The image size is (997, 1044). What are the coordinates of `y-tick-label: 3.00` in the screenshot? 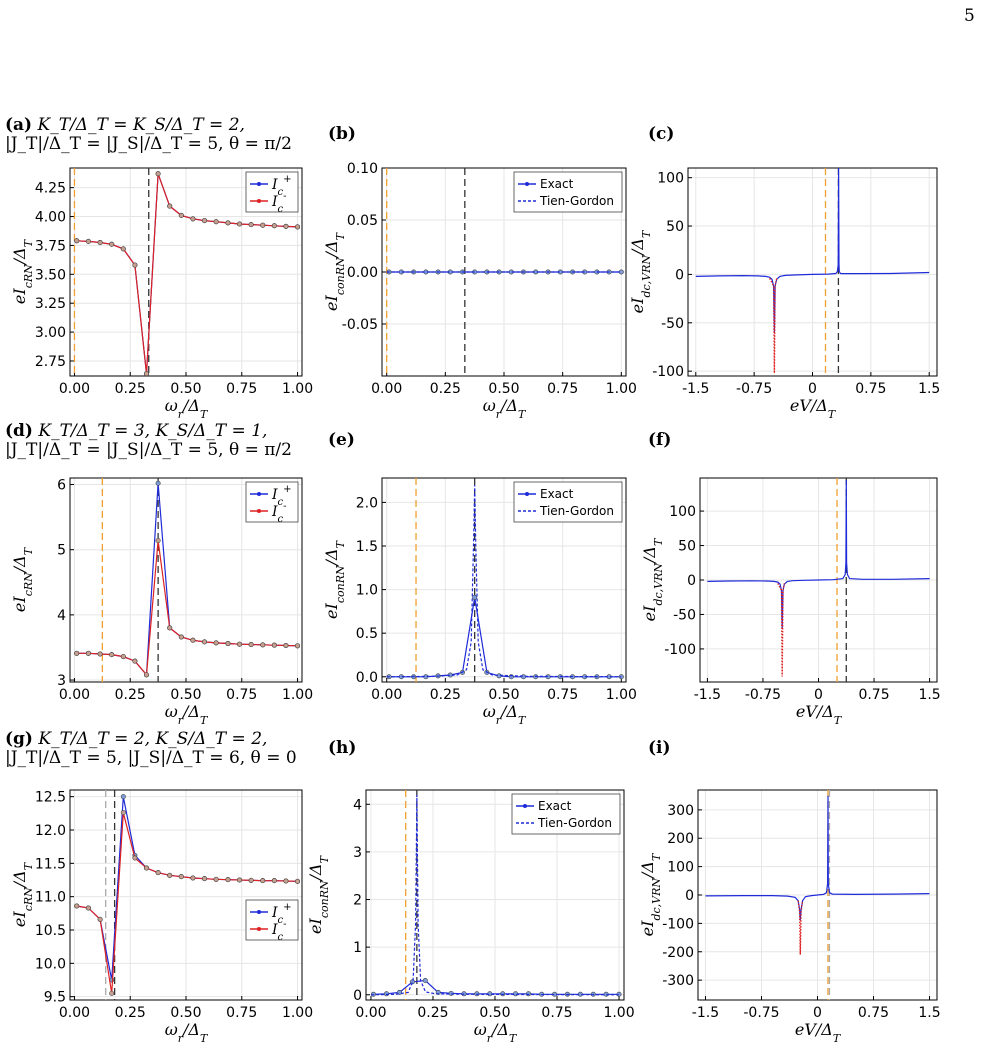 It's located at (50, 333).